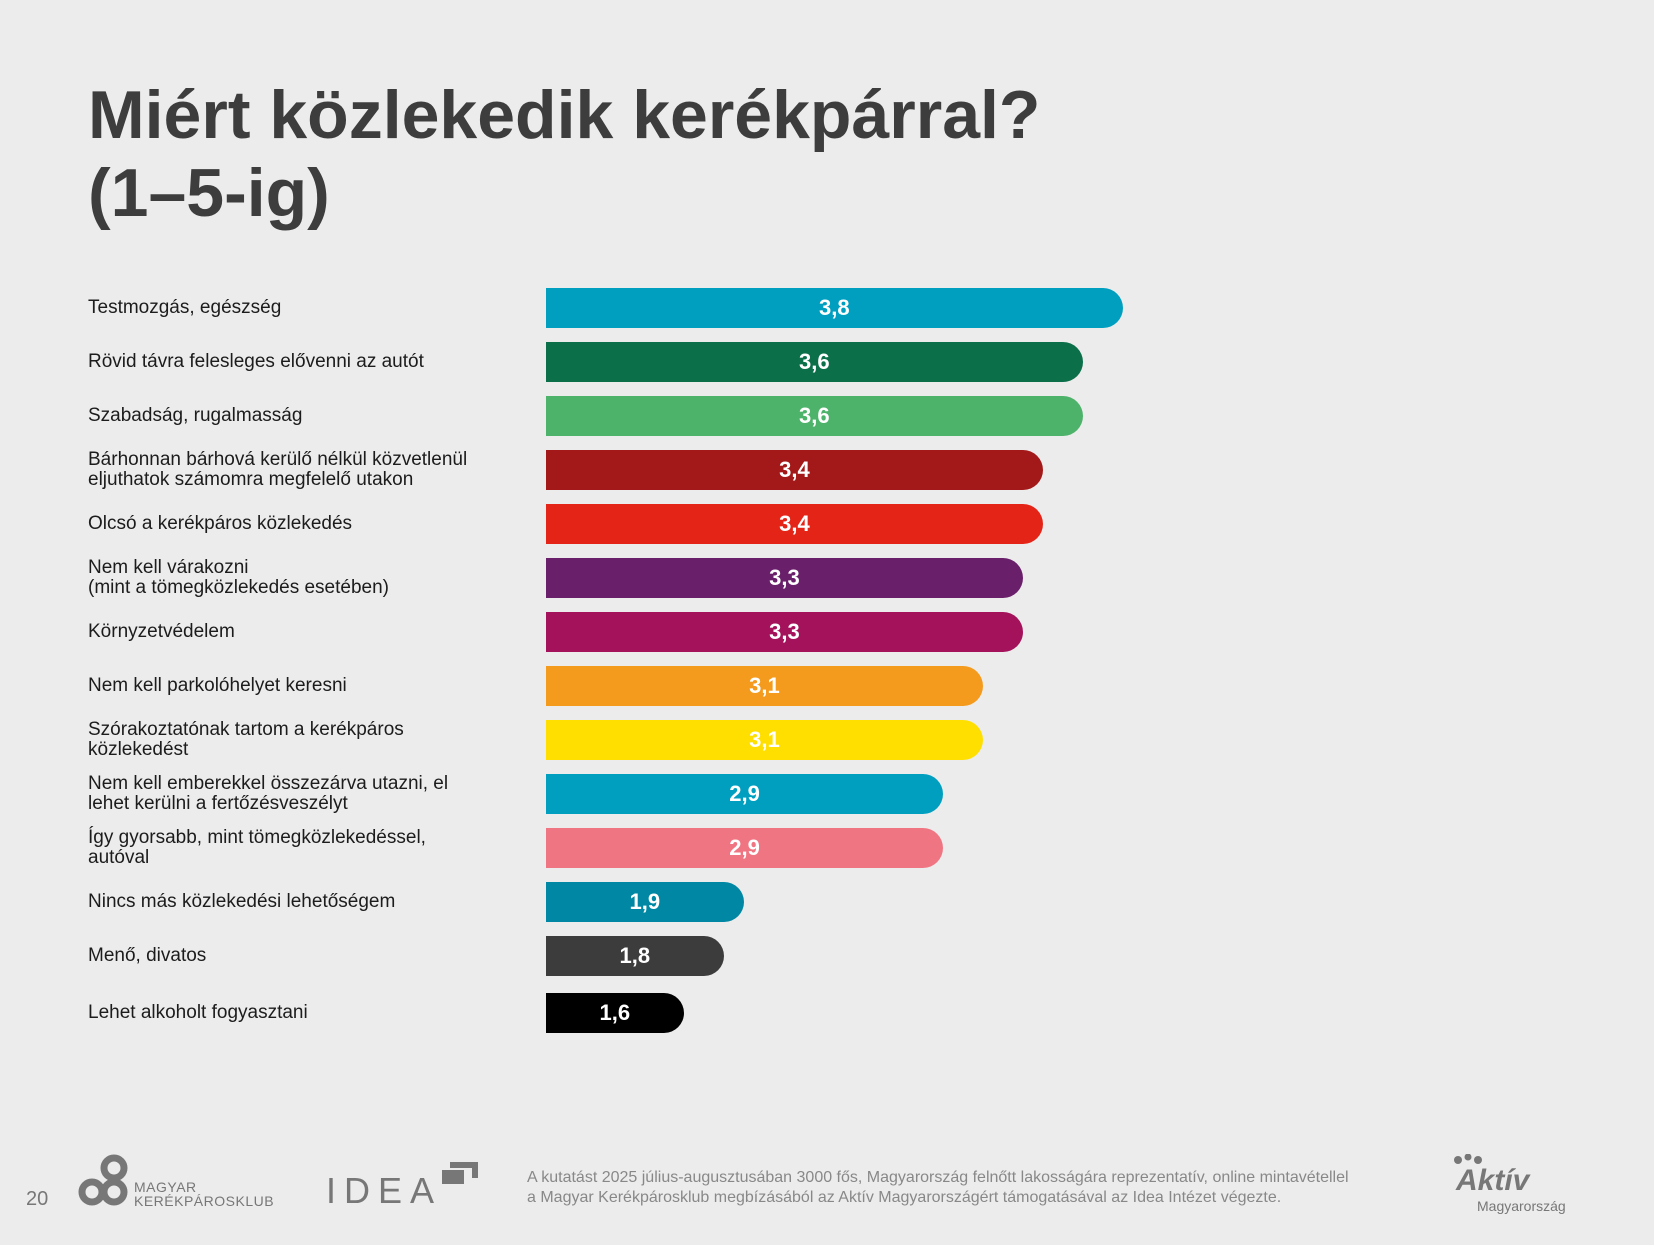 This screenshot has width=1654, height=1245. What do you see at coordinates (161, 631) in the screenshot?
I see `category-label: Környzetvédelem` at bounding box center [161, 631].